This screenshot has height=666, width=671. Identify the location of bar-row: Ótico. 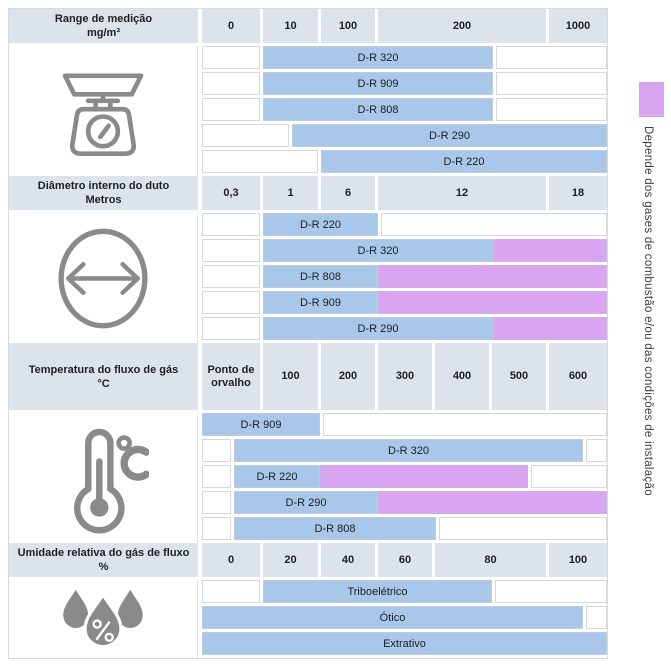
(404, 617).